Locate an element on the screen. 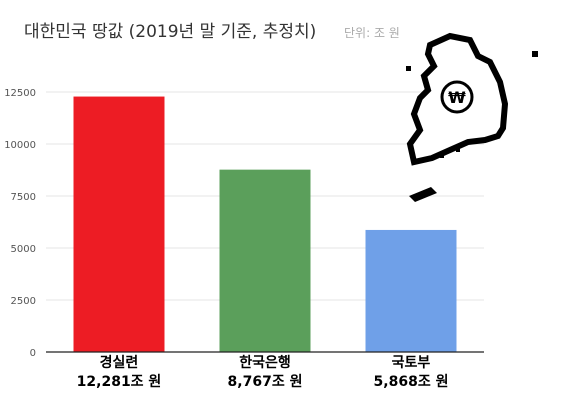 The image size is (563, 404). value-label: 8,767조 원 is located at coordinates (265, 382).